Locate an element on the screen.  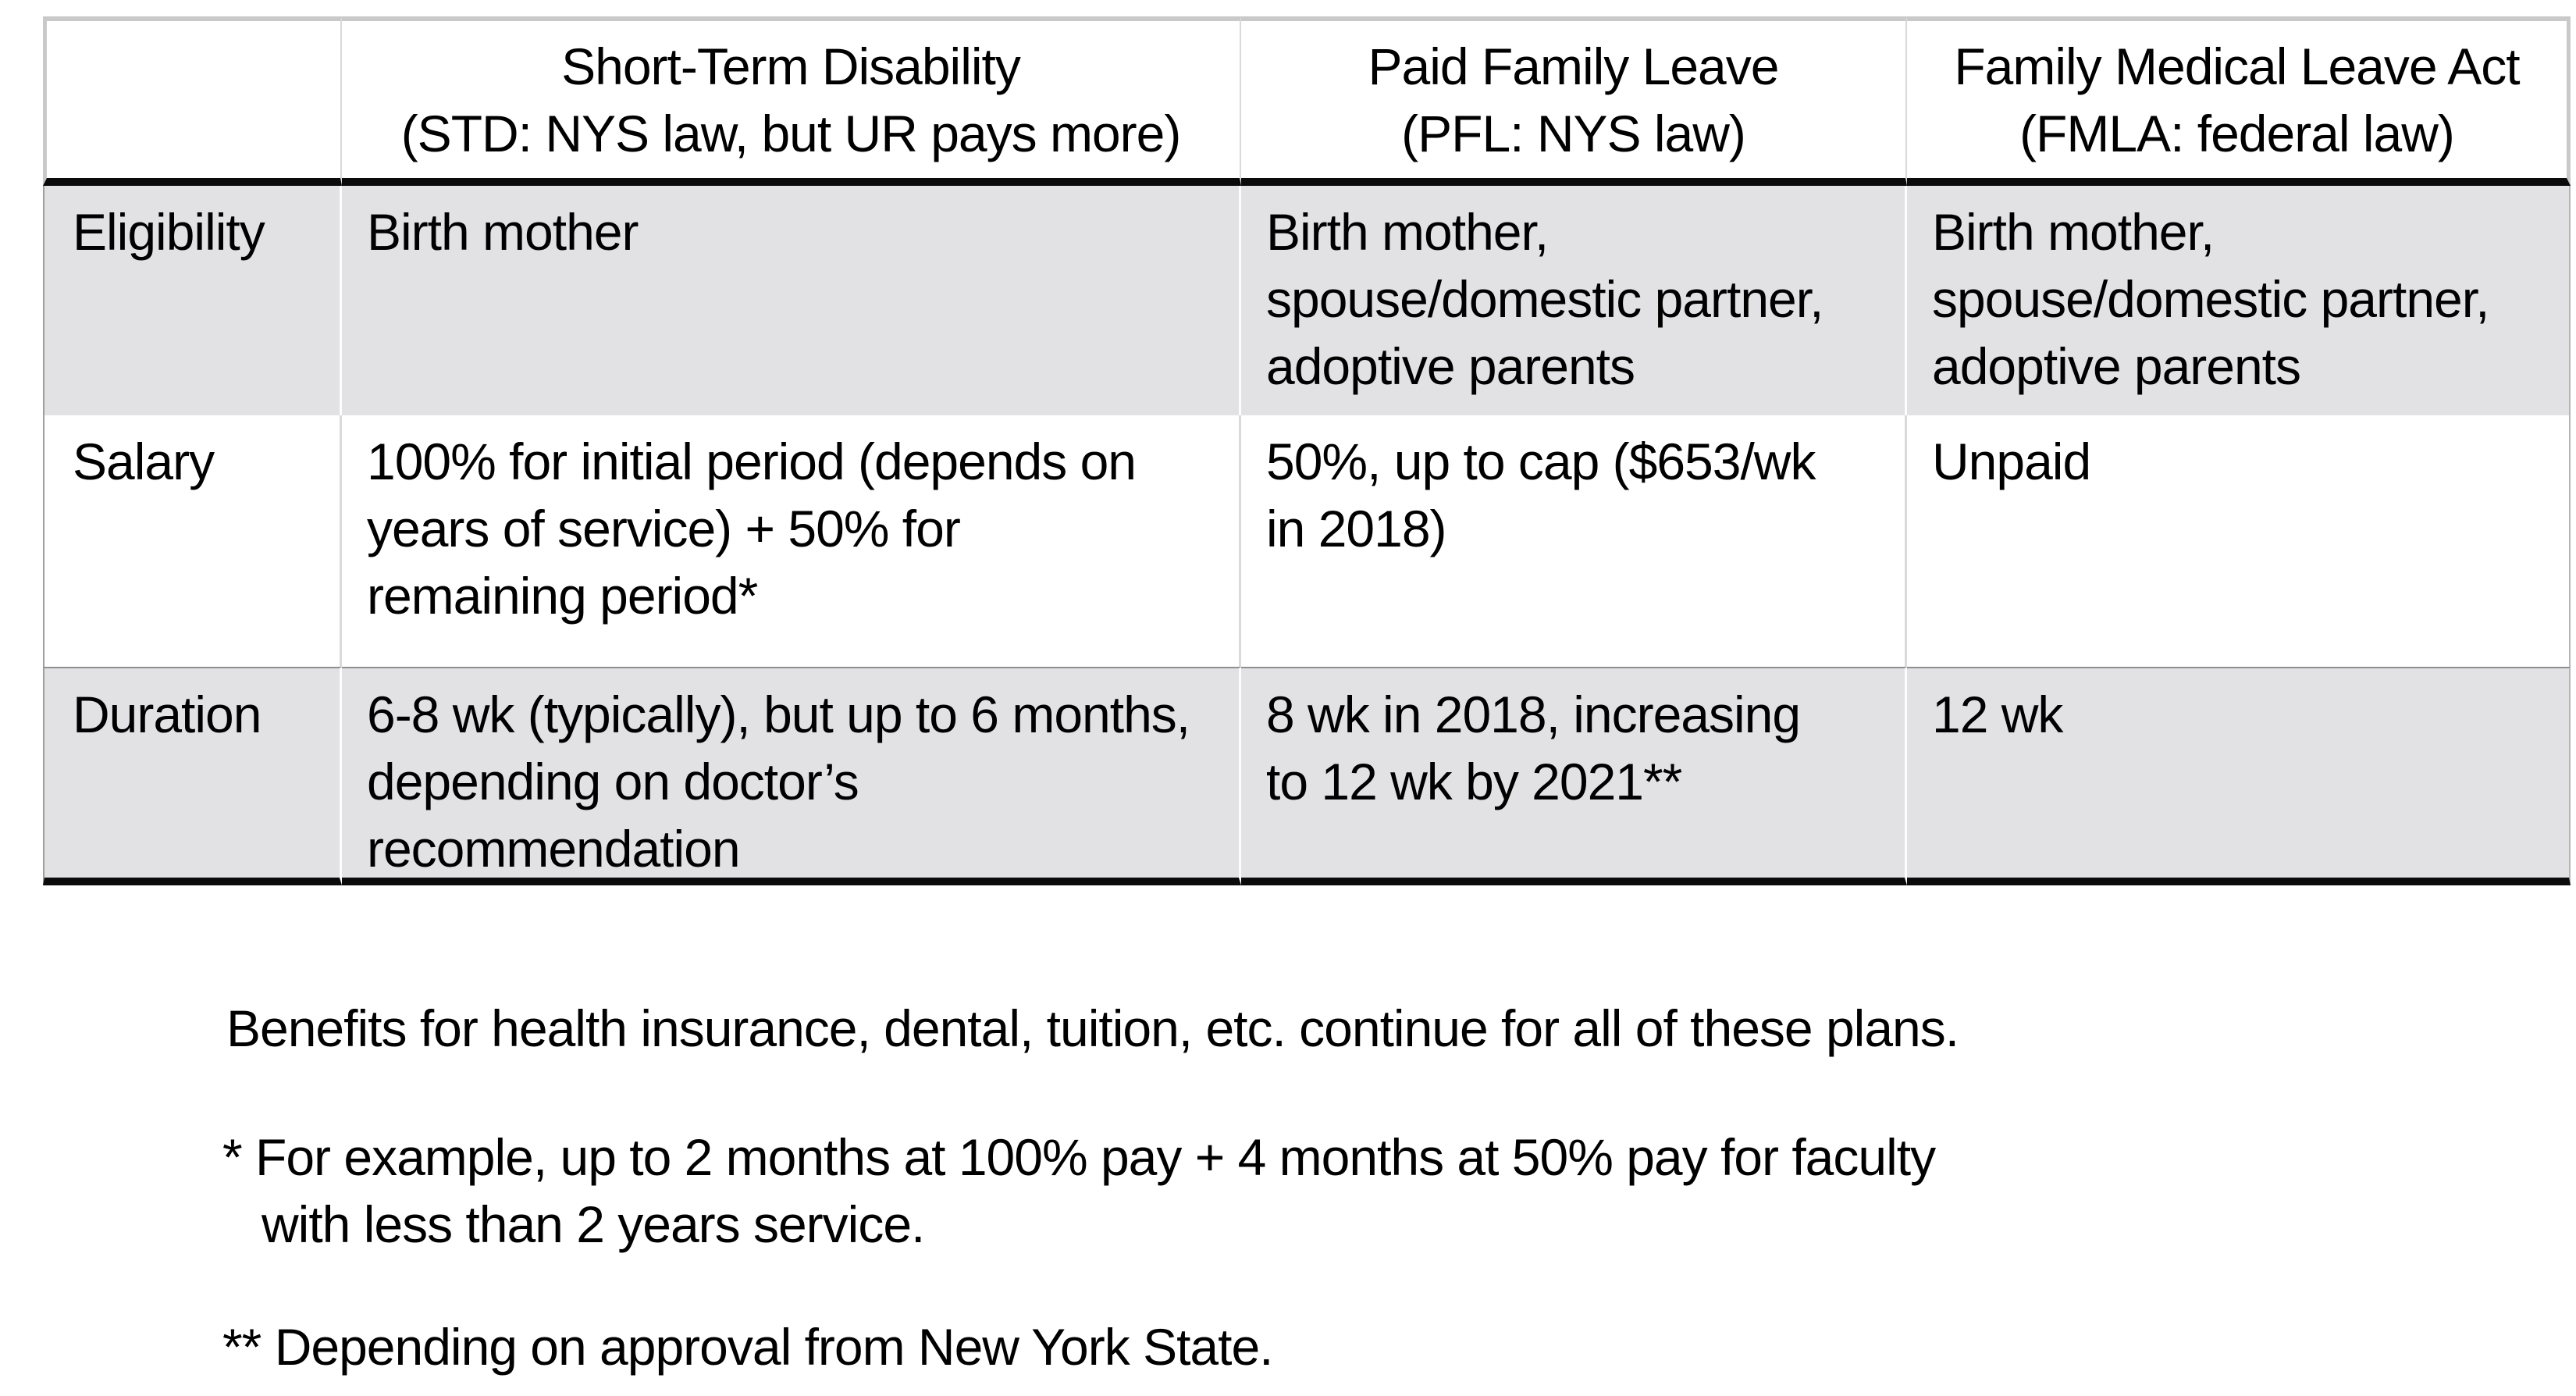
col-header-title: Short-Term Disability is located at coordinates (791, 66).